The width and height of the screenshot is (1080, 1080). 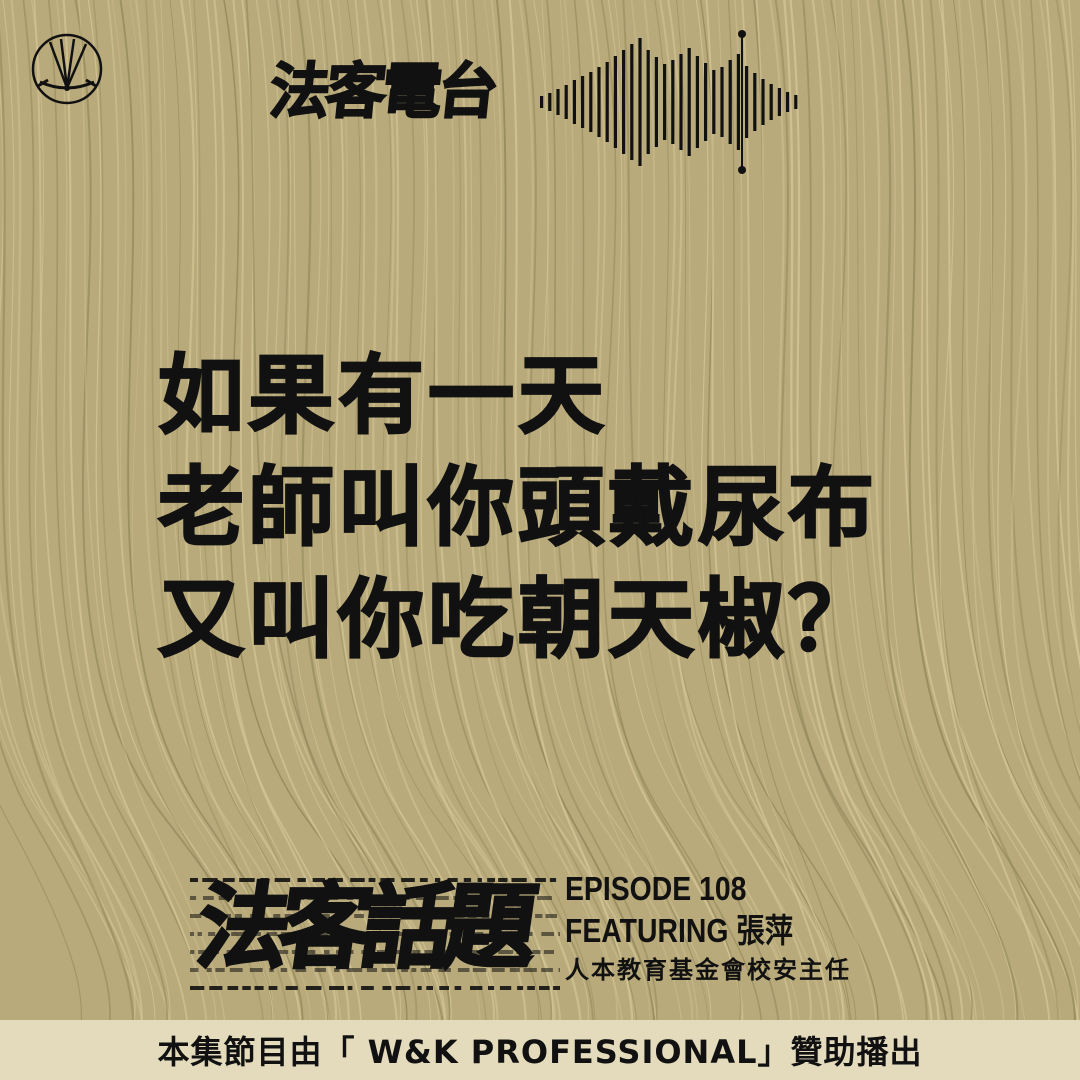 What do you see at coordinates (765, 930) in the screenshot?
I see `guest-name: 張萍` at bounding box center [765, 930].